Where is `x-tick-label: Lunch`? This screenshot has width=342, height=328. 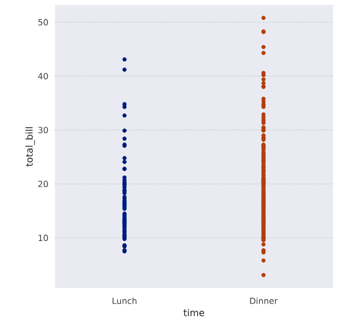 x-tick-label: Lunch is located at coordinates (124, 300).